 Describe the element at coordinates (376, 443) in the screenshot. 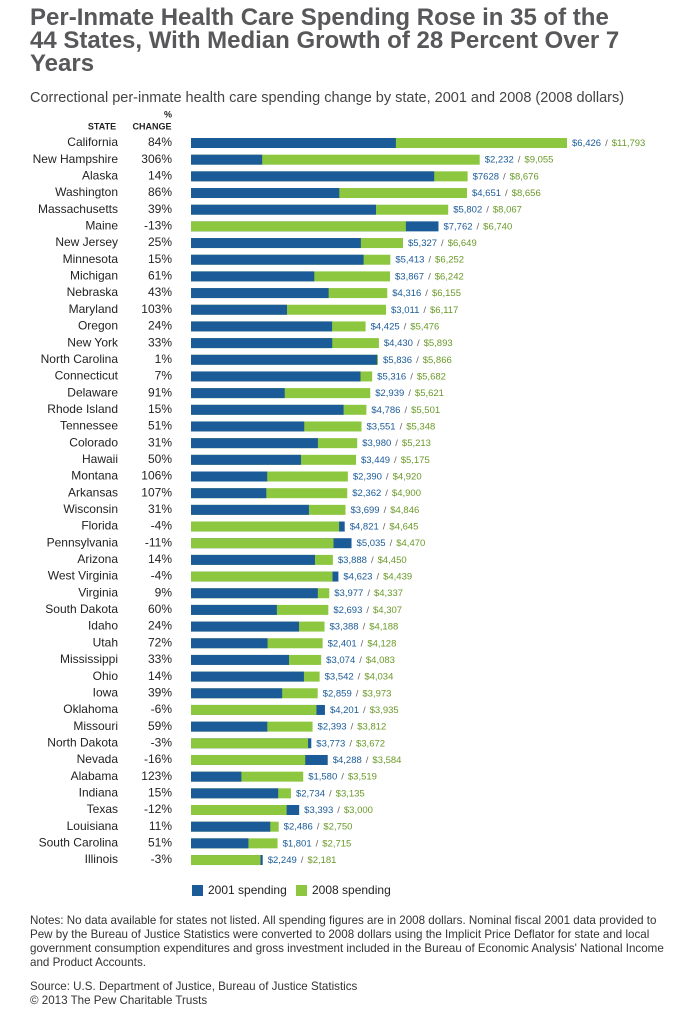

I see `value-label: $3,980` at that location.